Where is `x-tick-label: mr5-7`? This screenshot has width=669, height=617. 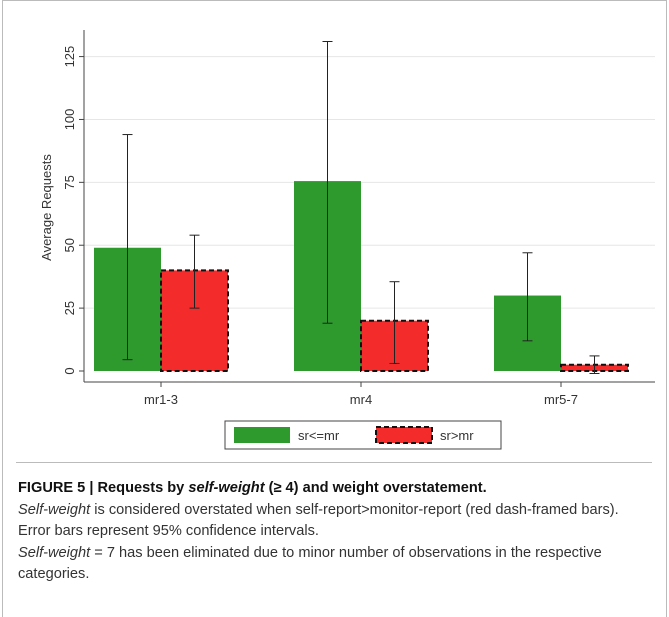
x-tick-label: mr5-7 is located at coordinates (561, 399).